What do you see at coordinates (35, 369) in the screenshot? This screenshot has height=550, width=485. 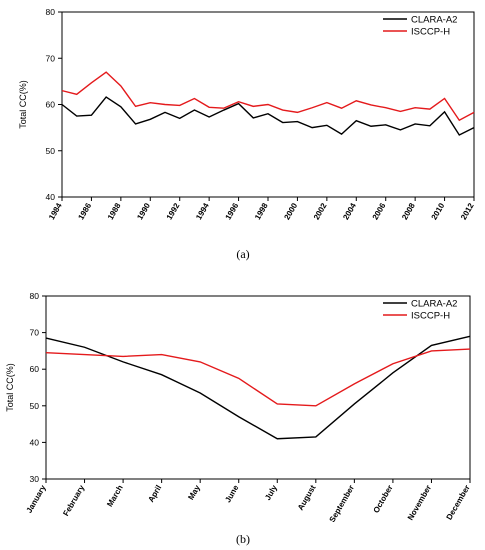 I see `y-tick-label-b: 60` at bounding box center [35, 369].